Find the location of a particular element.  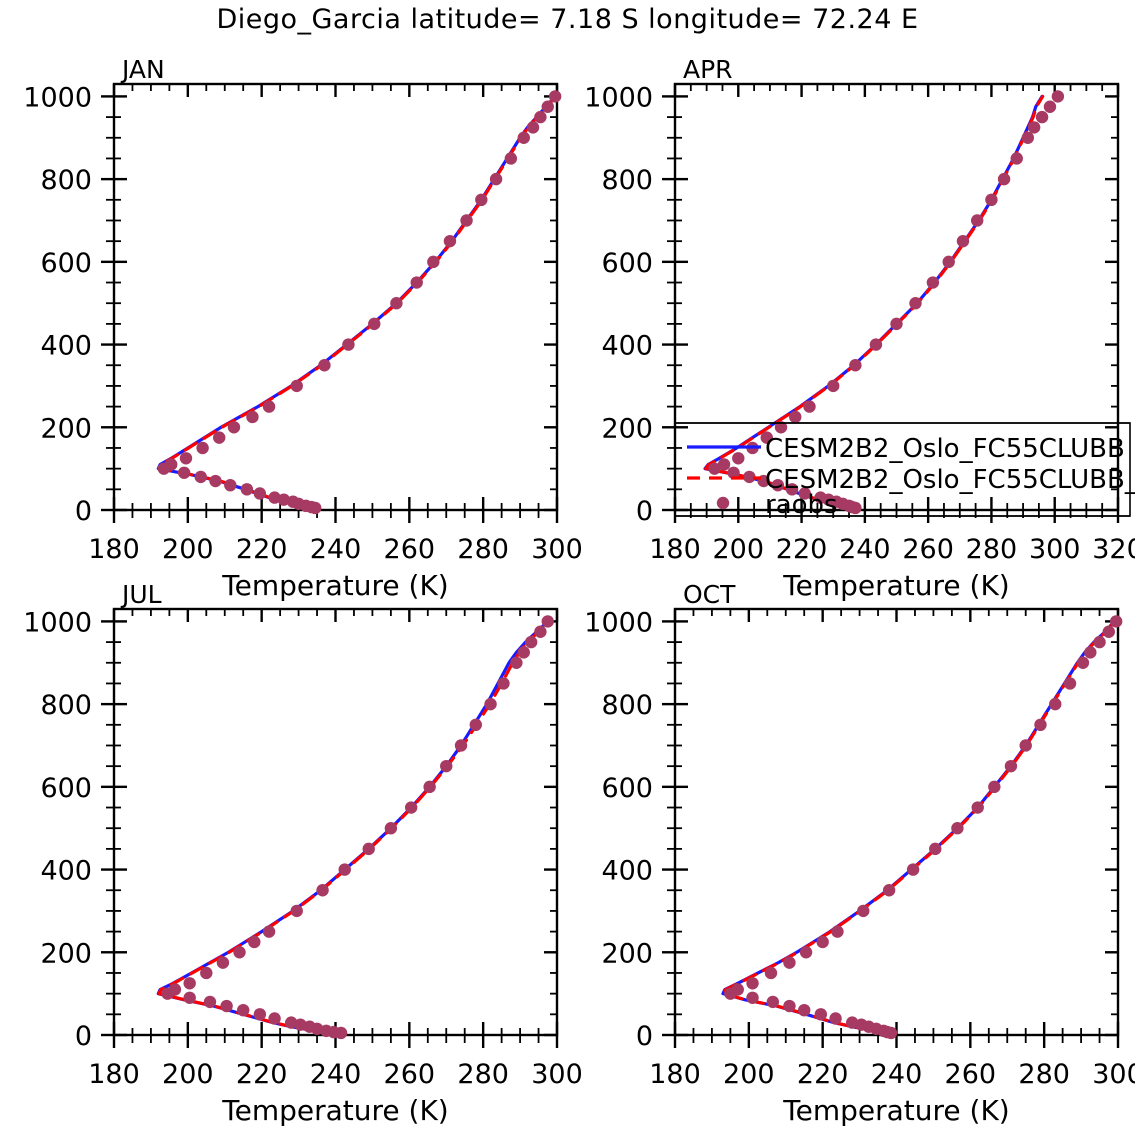

legend-swatch-dot is located at coordinates (723, 503).